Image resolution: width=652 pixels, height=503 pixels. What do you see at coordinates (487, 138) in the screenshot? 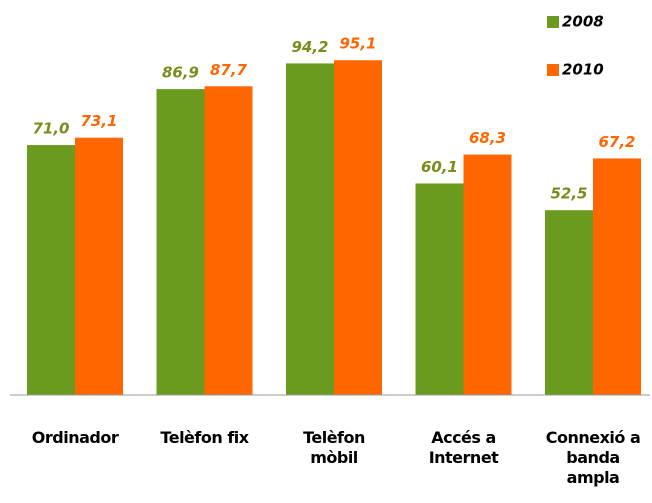
I see `data-label: 68,3` at bounding box center [487, 138].